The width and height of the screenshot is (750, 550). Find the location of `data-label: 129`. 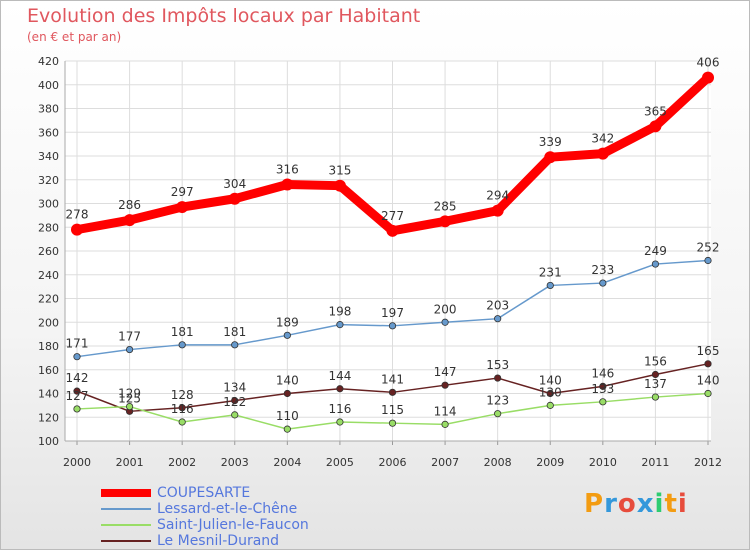

data-label: 129 is located at coordinates (129, 394).